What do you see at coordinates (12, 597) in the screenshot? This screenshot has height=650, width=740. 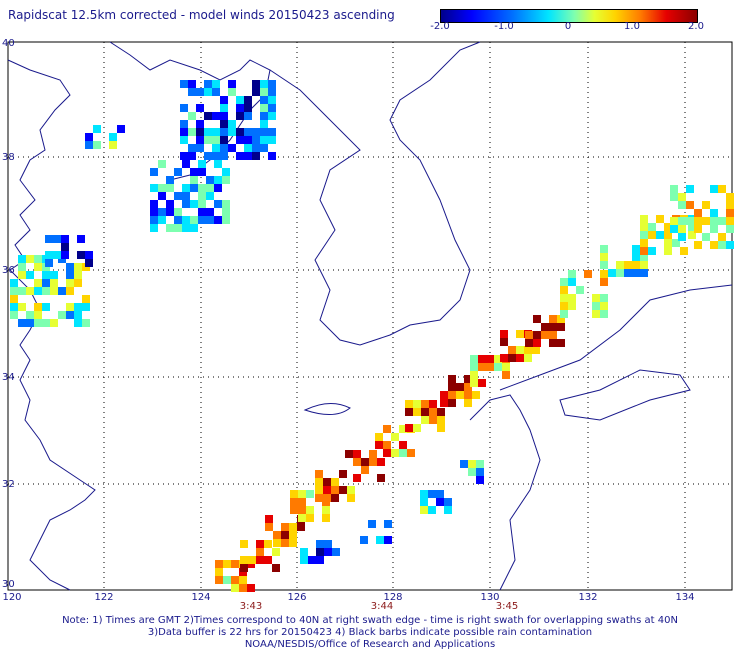 I see `lon-label-120: 120` at bounding box center [12, 597].